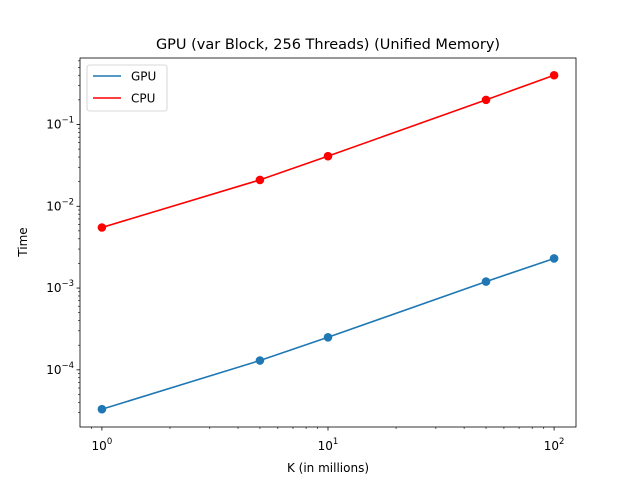  Describe the element at coordinates (561, 442) in the screenshot. I see `x-tick-exponent: 2` at that location.